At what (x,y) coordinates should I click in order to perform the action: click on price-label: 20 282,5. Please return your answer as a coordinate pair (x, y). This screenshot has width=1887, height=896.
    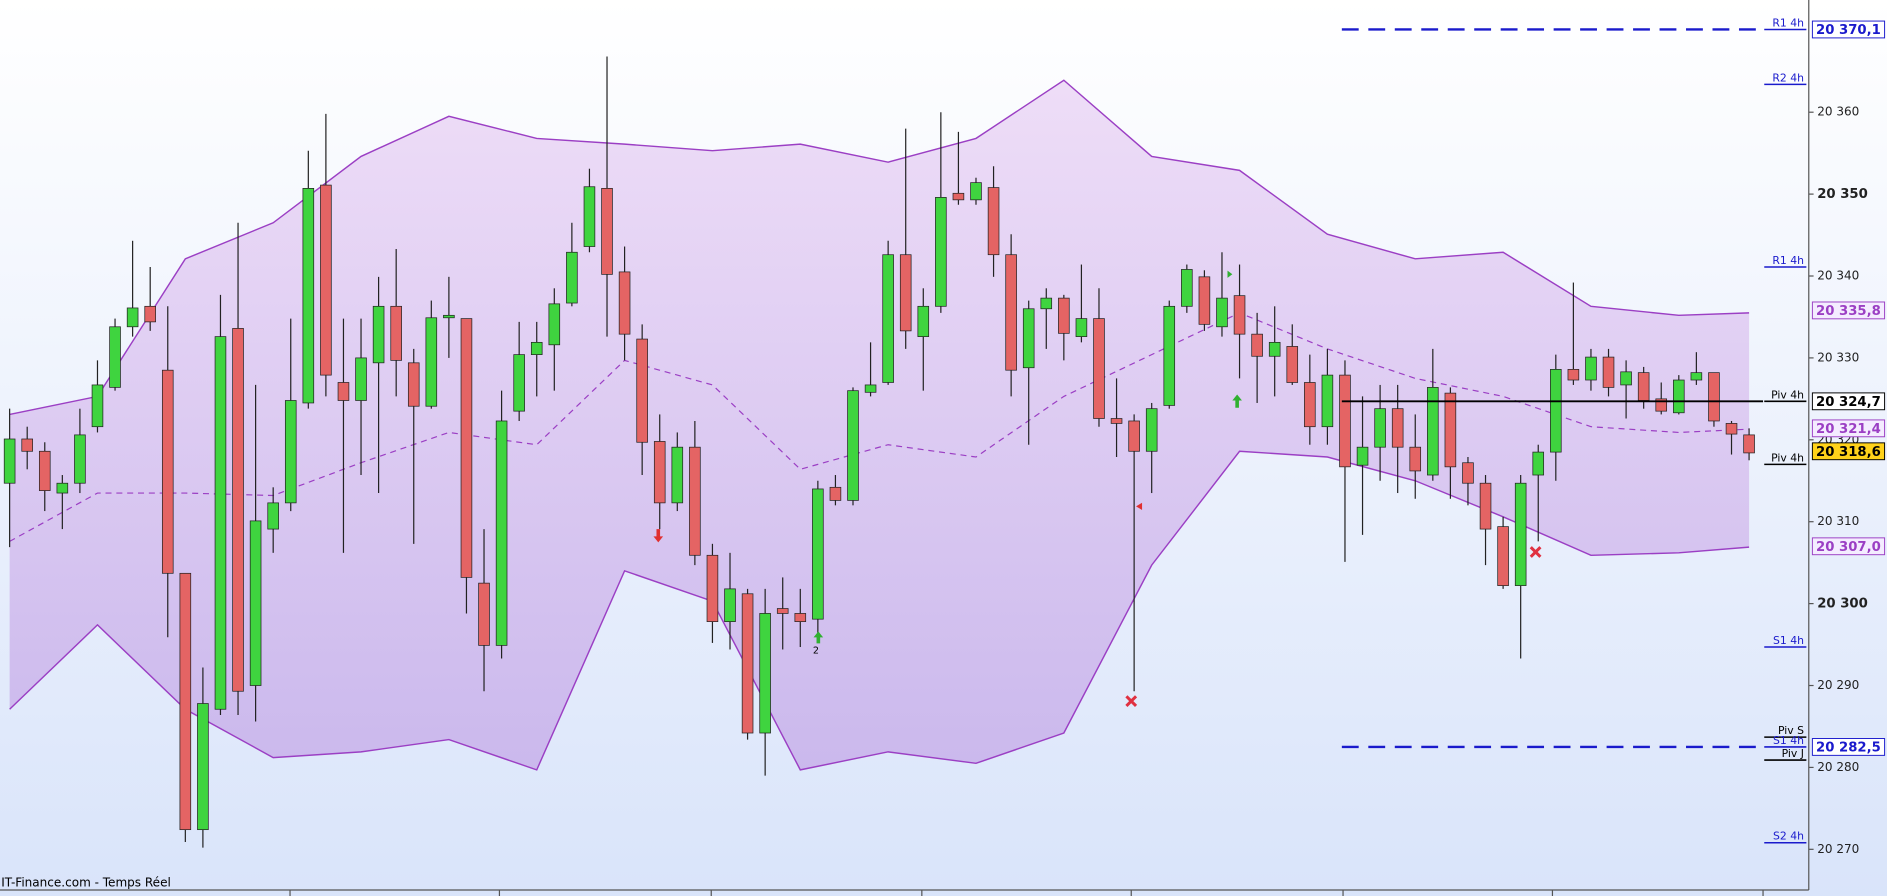
    Looking at the image, I should click on (1848, 748).